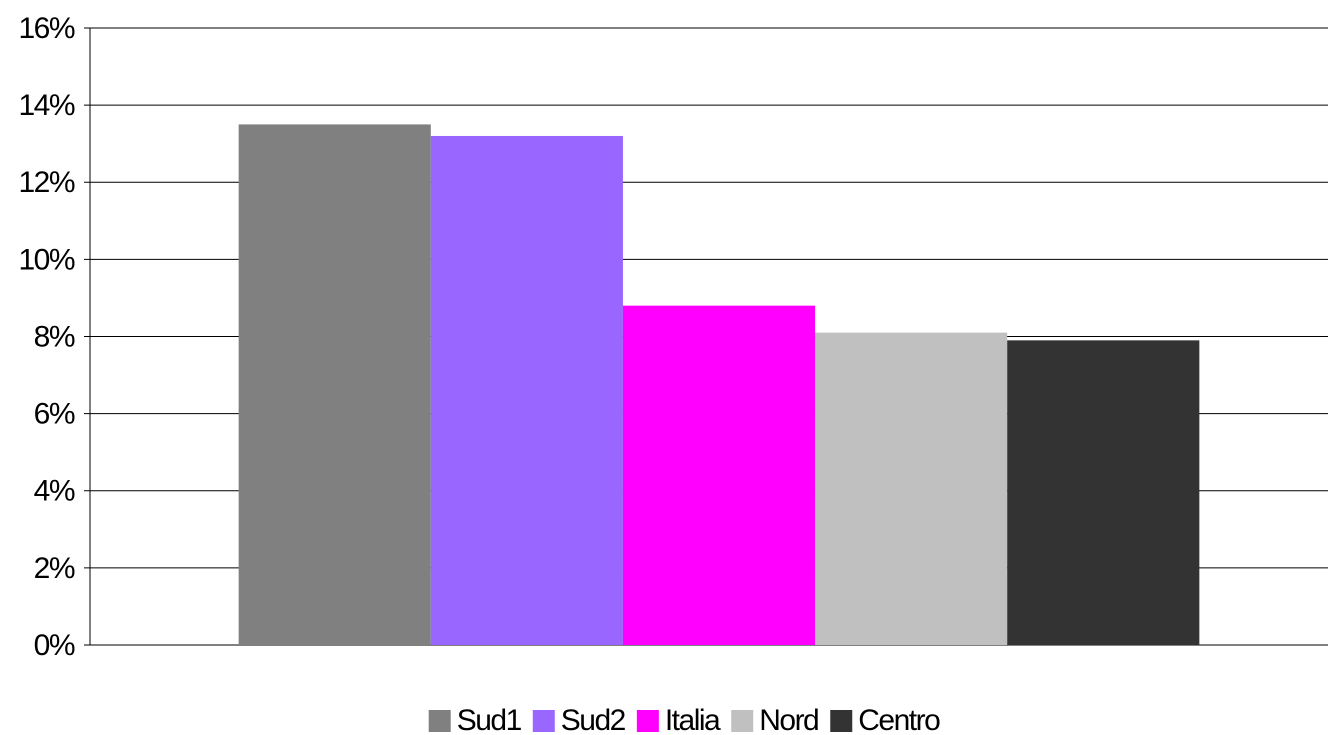 This screenshot has width=1328, height=735. Describe the element at coordinates (788, 719) in the screenshot. I see `legend-label: Nord` at that location.